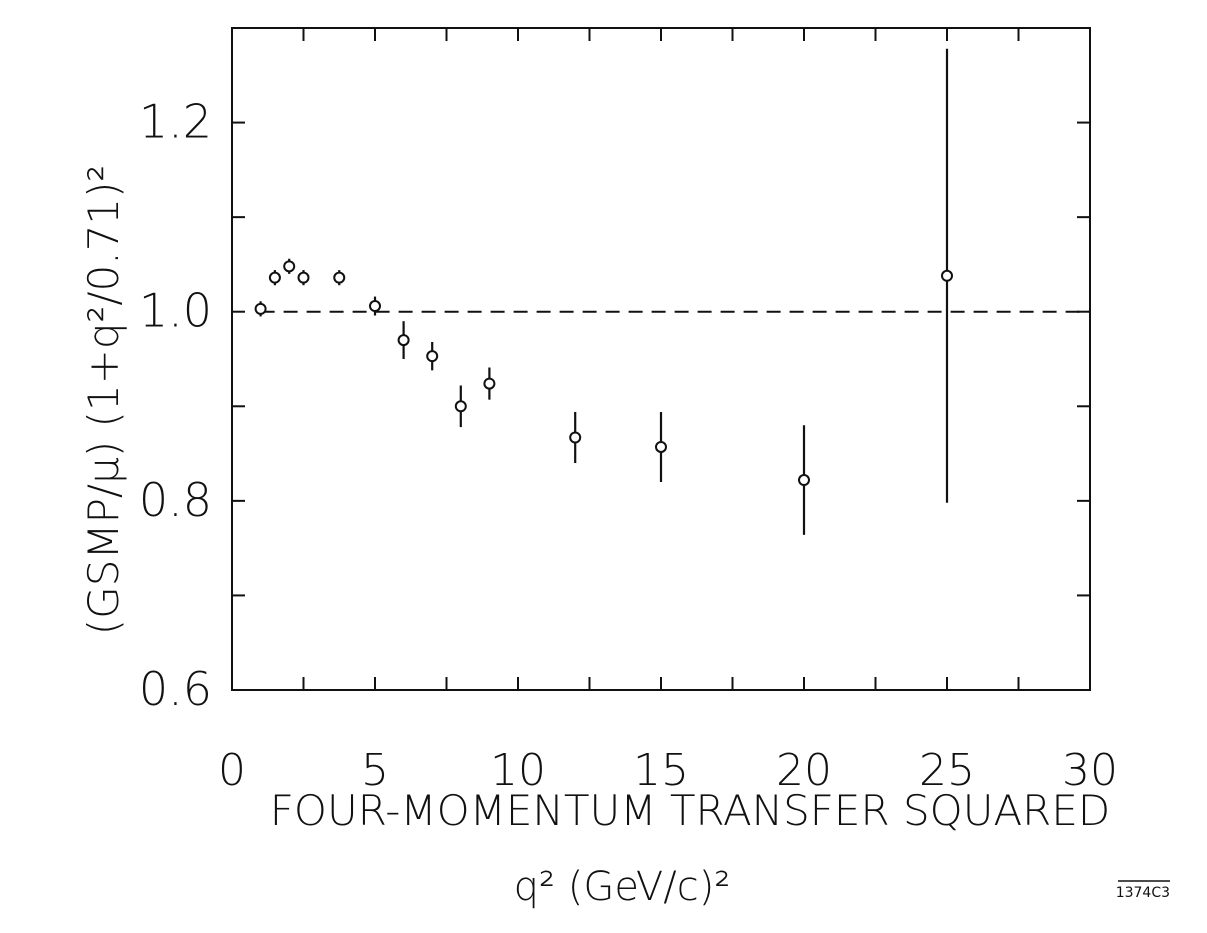  What do you see at coordinates (518, 770) in the screenshot?
I see `x-tick-label: 10` at bounding box center [518, 770].